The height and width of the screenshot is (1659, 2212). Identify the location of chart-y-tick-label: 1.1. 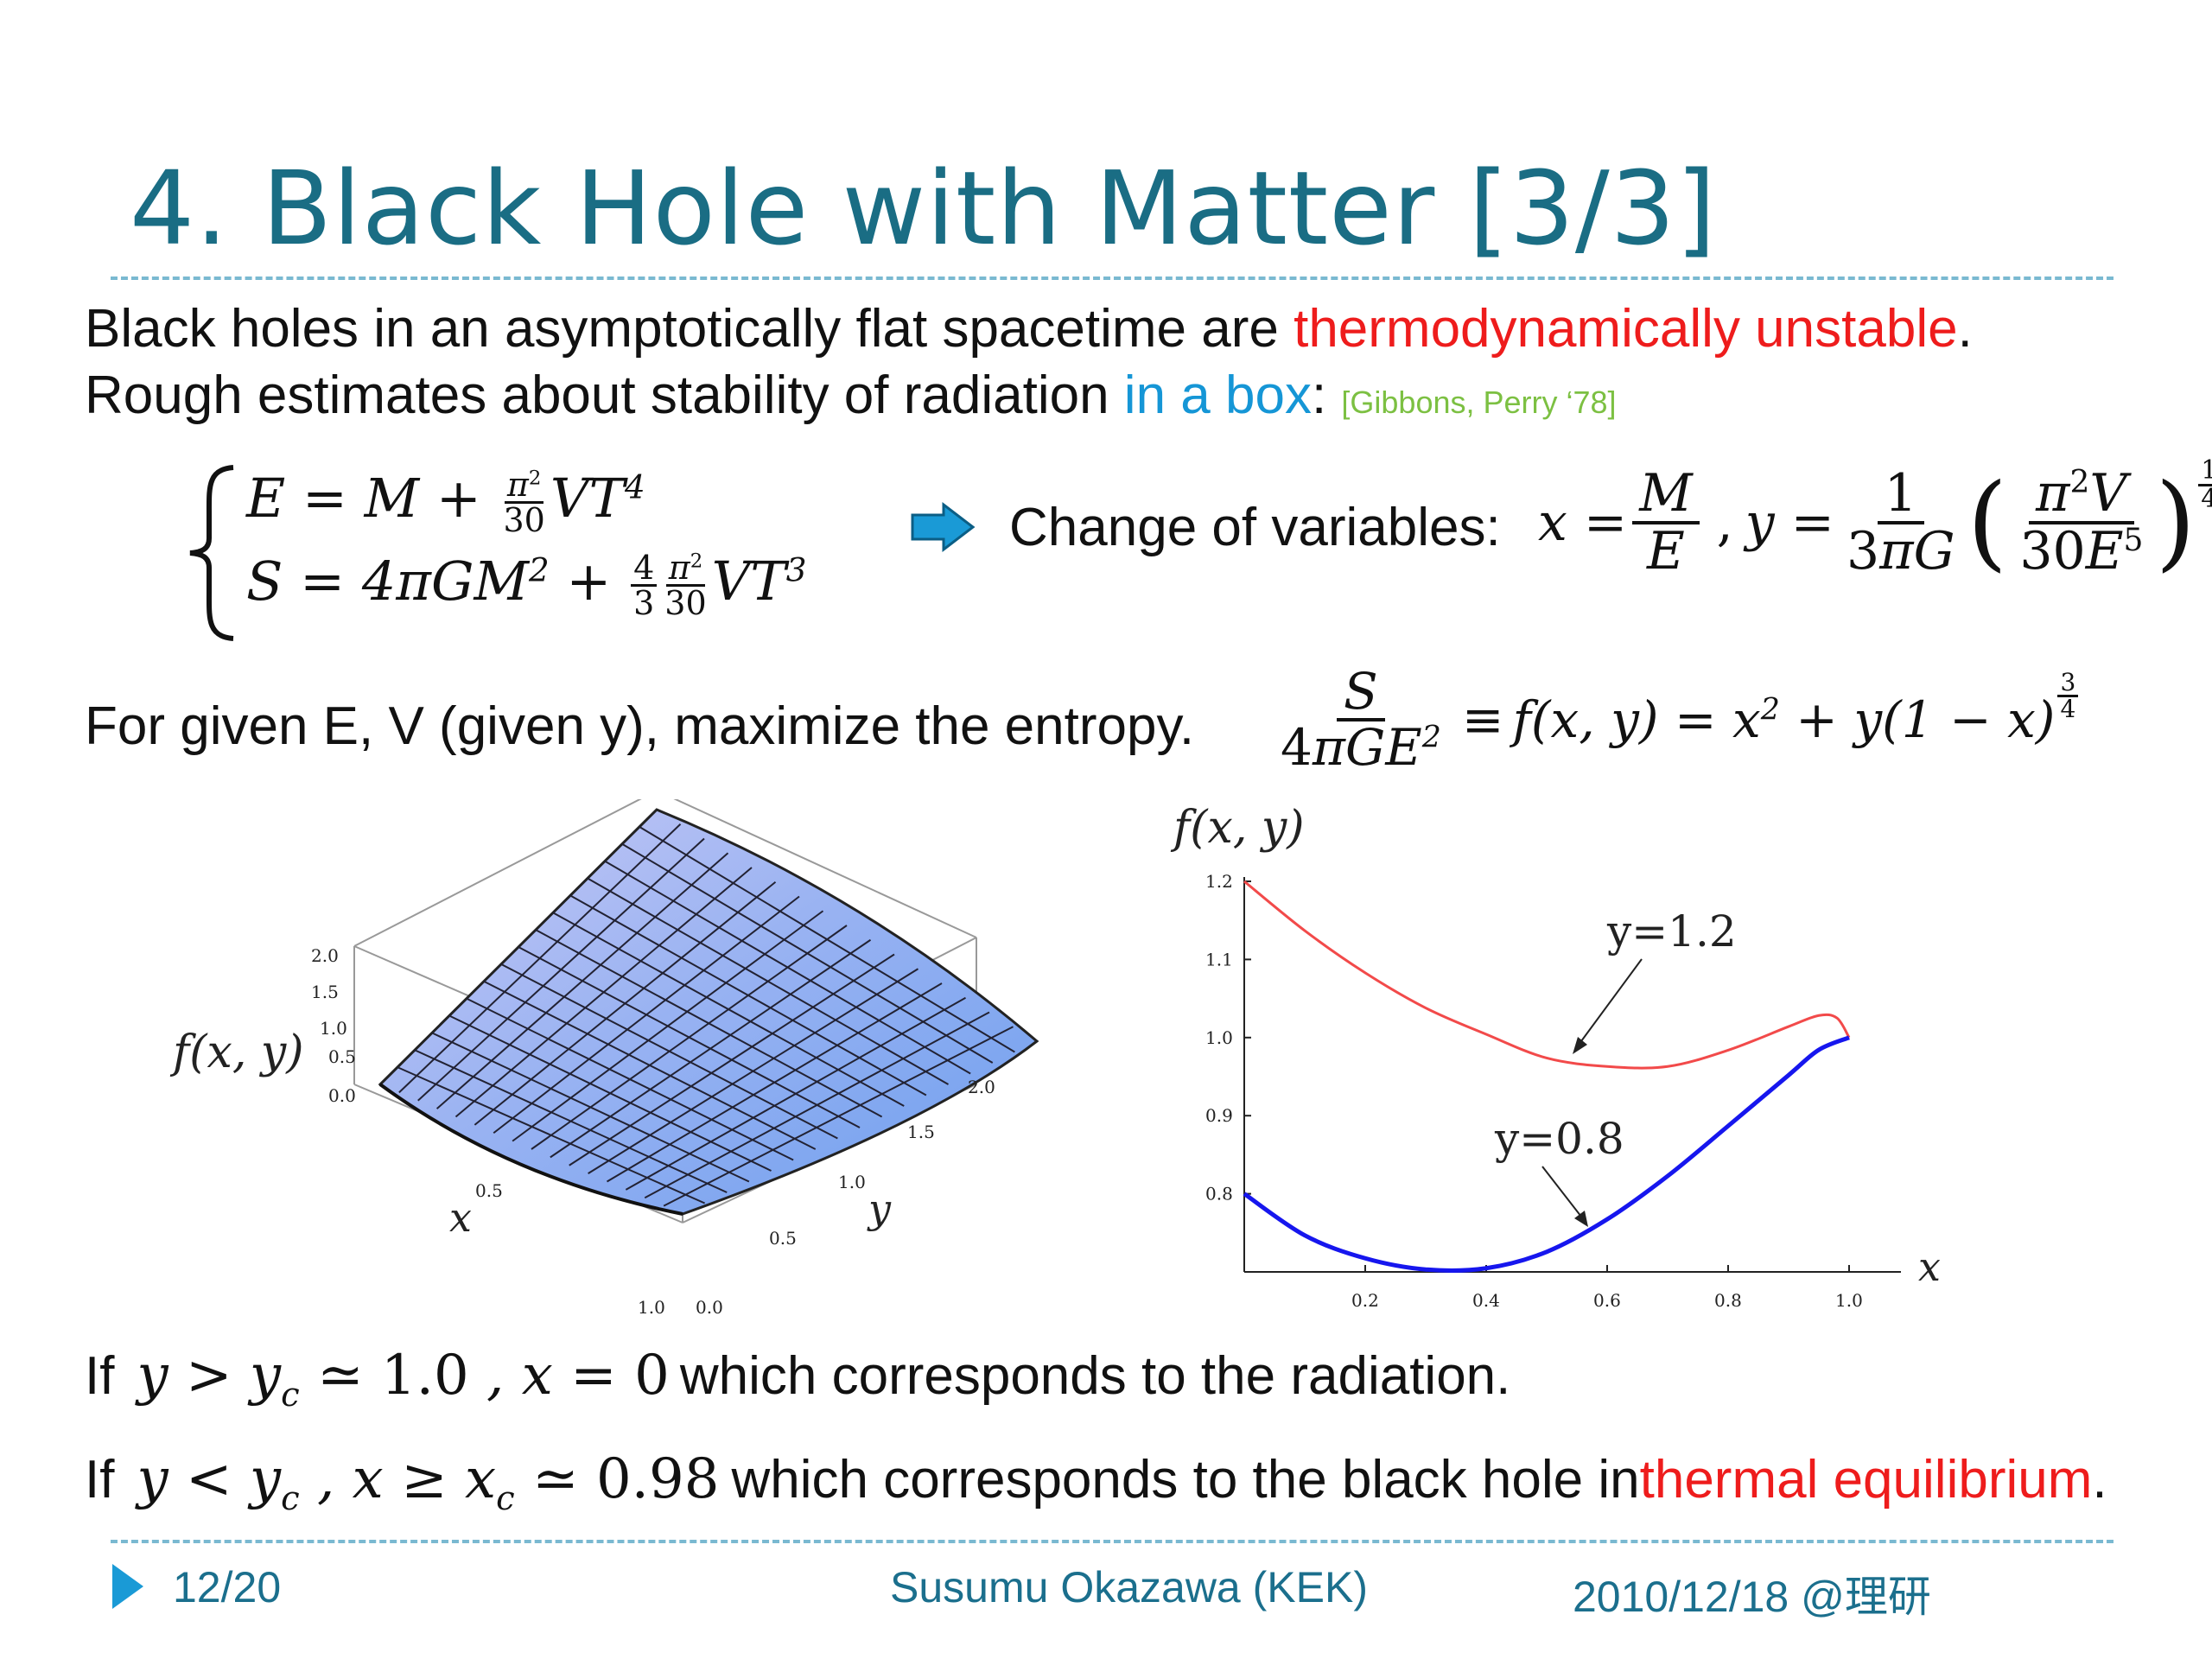
(1219, 959).